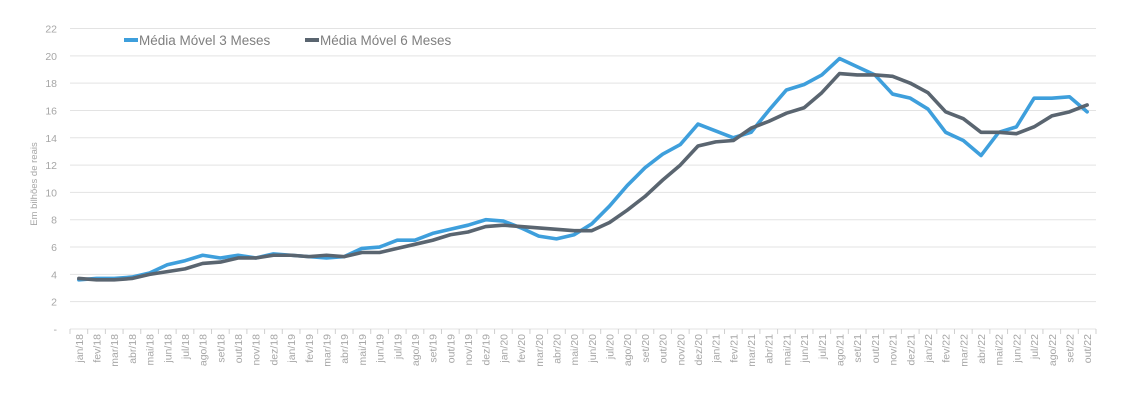 This screenshot has width=1133, height=402. What do you see at coordinates (51, 111) in the screenshot?
I see `y-tick-label: 16` at bounding box center [51, 111].